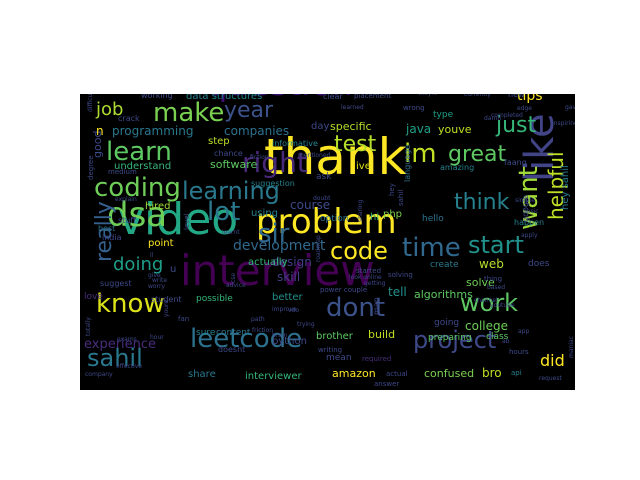 The height and width of the screenshot is (480, 640). Describe the element at coordinates (352, 108) in the screenshot. I see `word-learned: learned` at that location.